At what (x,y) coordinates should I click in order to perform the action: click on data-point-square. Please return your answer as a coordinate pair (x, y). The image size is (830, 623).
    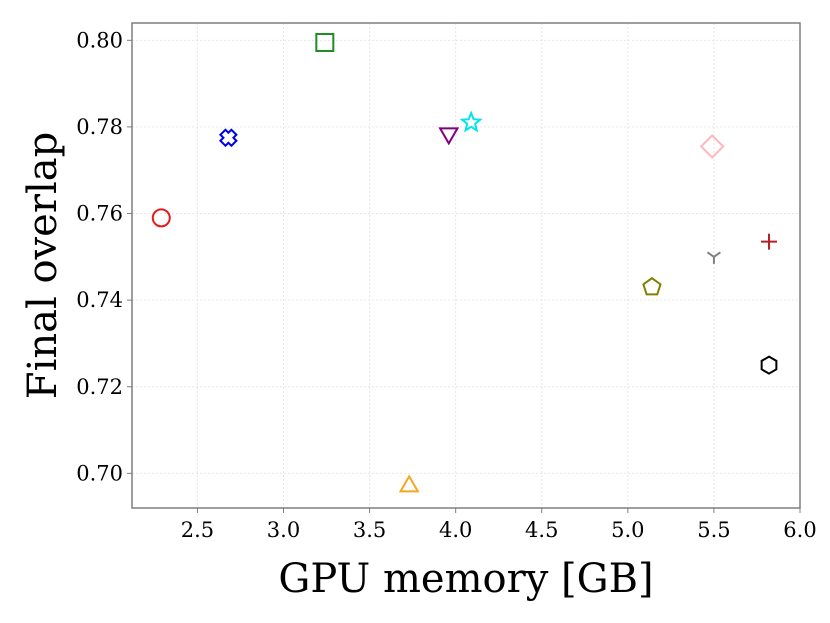
    Looking at the image, I should click on (325, 42).